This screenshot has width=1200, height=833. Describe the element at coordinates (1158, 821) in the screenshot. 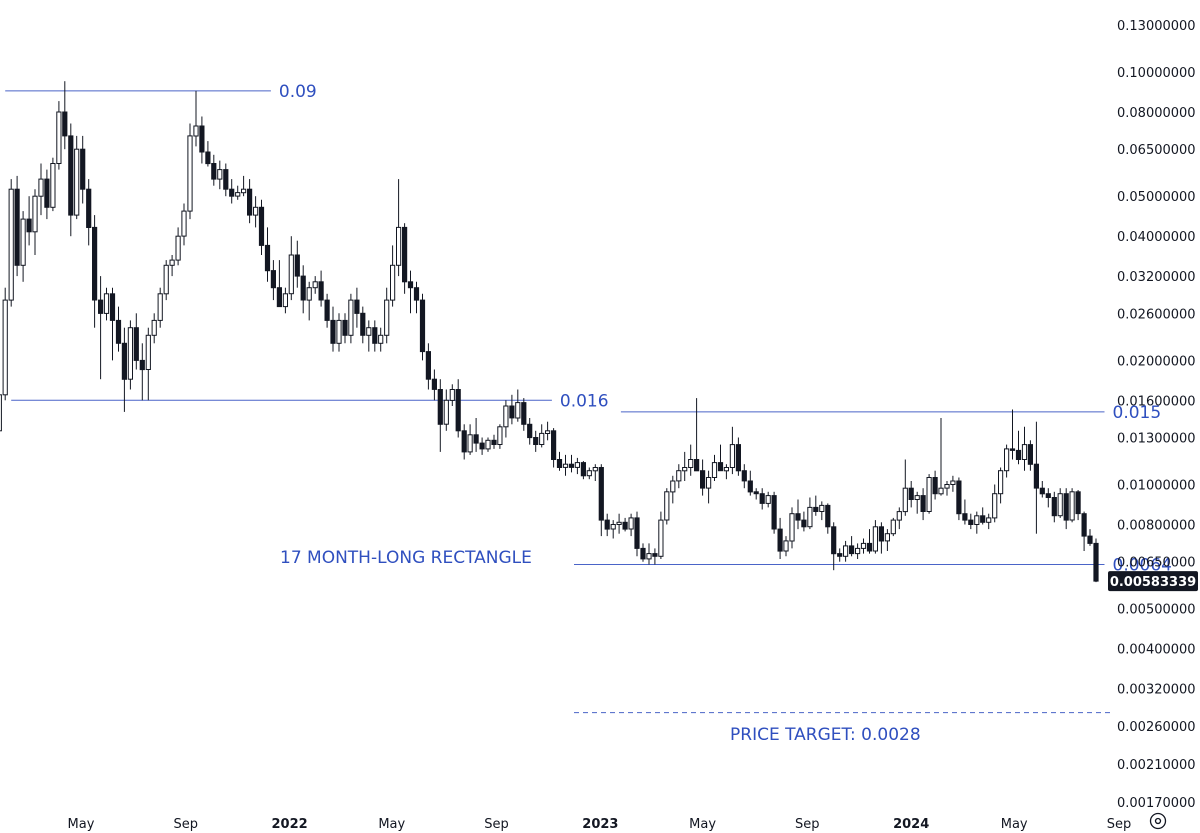

I see `settings-button` at that location.